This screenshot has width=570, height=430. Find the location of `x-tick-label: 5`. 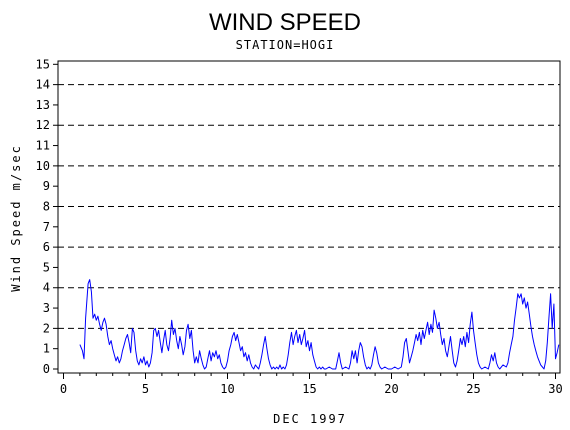

x-tick-label: 5 is located at coordinates (145, 389).